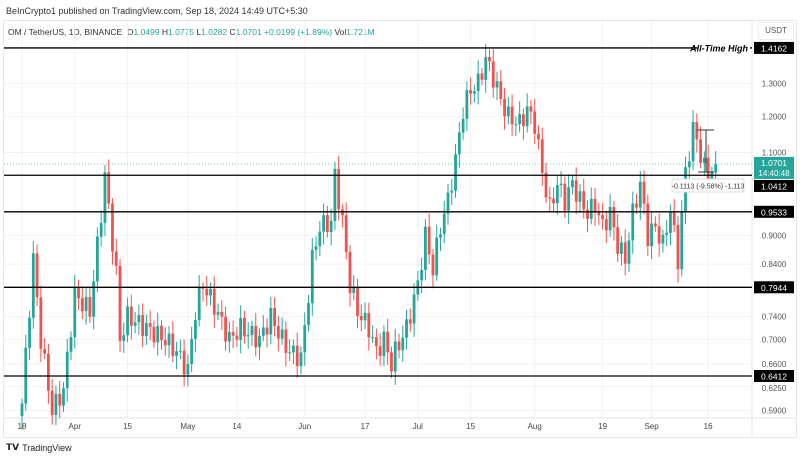 The height and width of the screenshot is (460, 800). What do you see at coordinates (708, 426) in the screenshot?
I see `time-axis-tick: 16` at bounding box center [708, 426].